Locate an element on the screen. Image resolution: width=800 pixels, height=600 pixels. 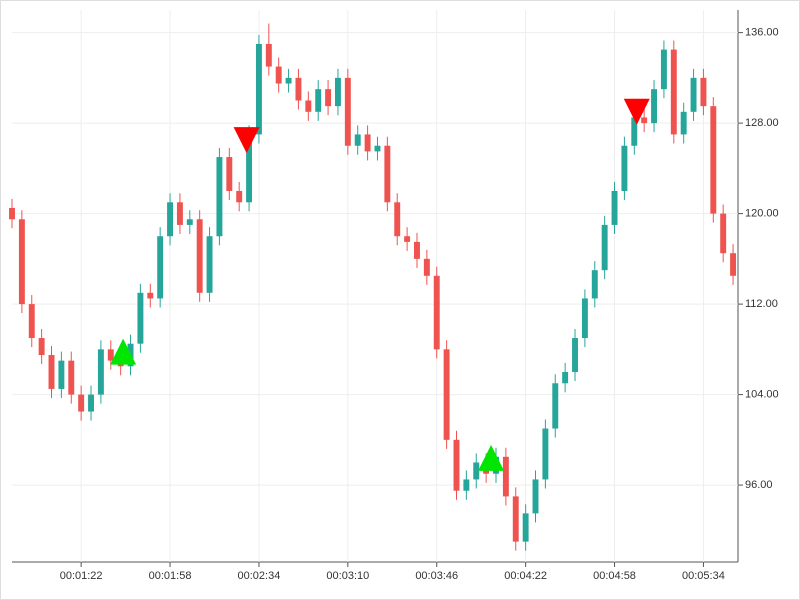
x-tick-label: 00:03:46 is located at coordinates (436, 576).